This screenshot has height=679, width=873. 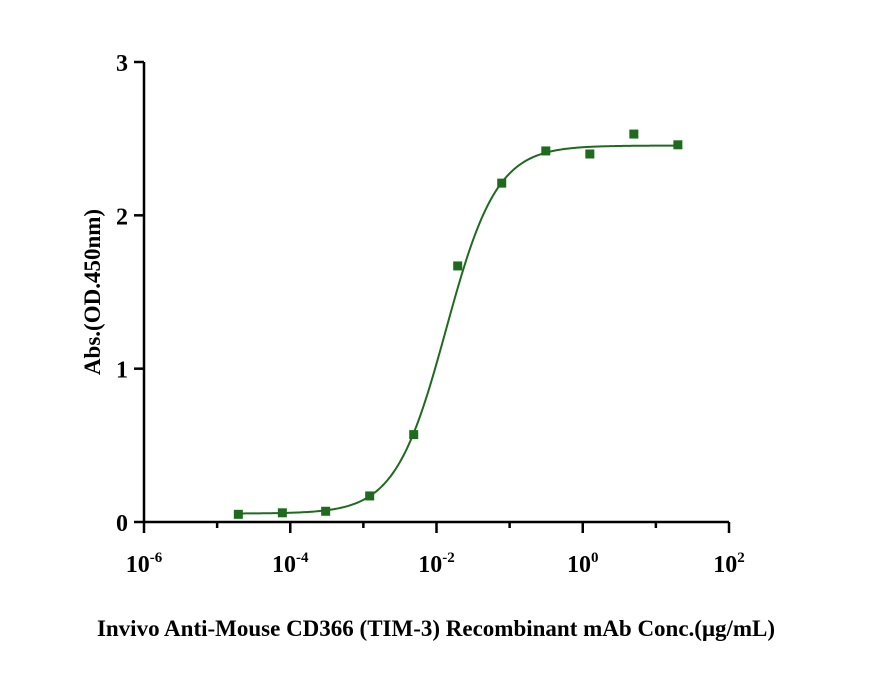 I want to click on x-tick-label: 10⁰, so click(x=583, y=564).